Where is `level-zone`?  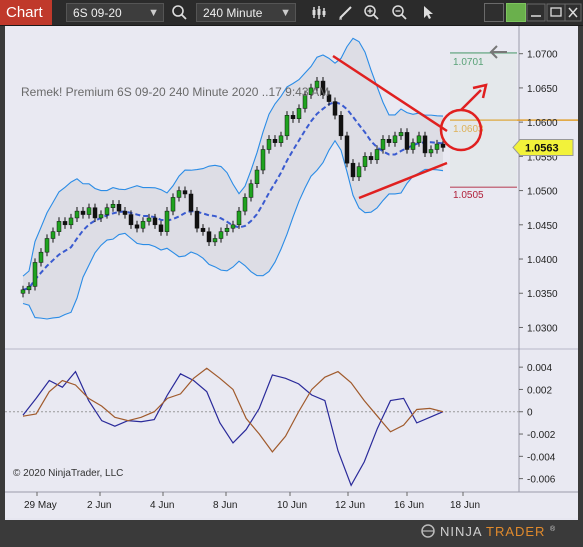 level-zone is located at coordinates (483, 120).